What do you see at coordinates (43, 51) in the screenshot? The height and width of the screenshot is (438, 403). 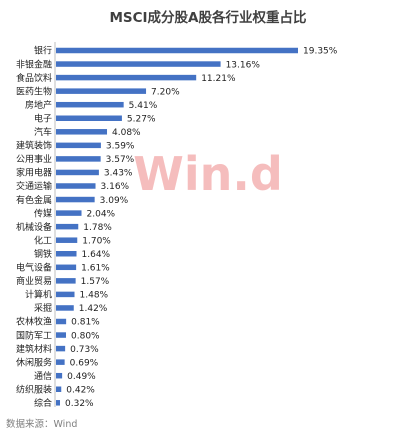 I see `category-label: 银行` at bounding box center [43, 51].